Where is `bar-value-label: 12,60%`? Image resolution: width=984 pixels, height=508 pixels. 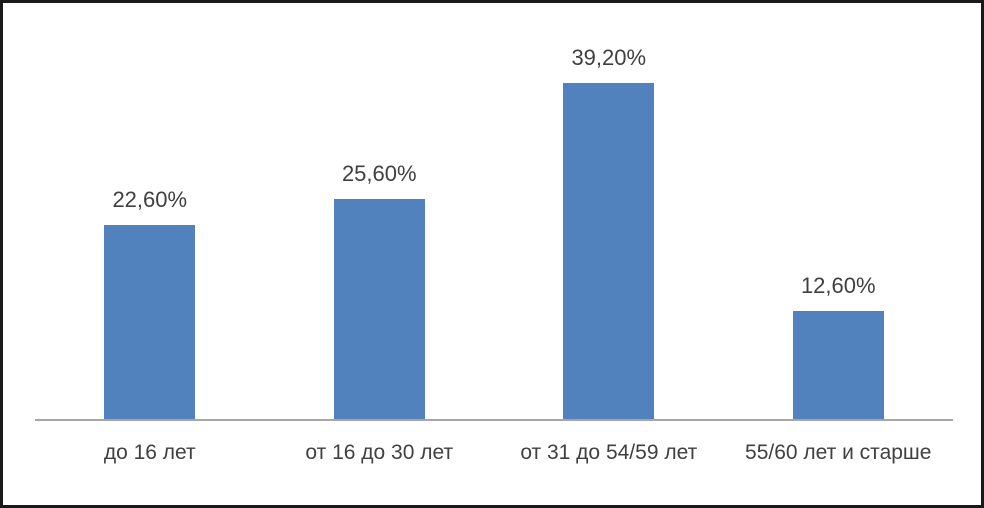 bar-value-label: 12,60% is located at coordinates (838, 285).